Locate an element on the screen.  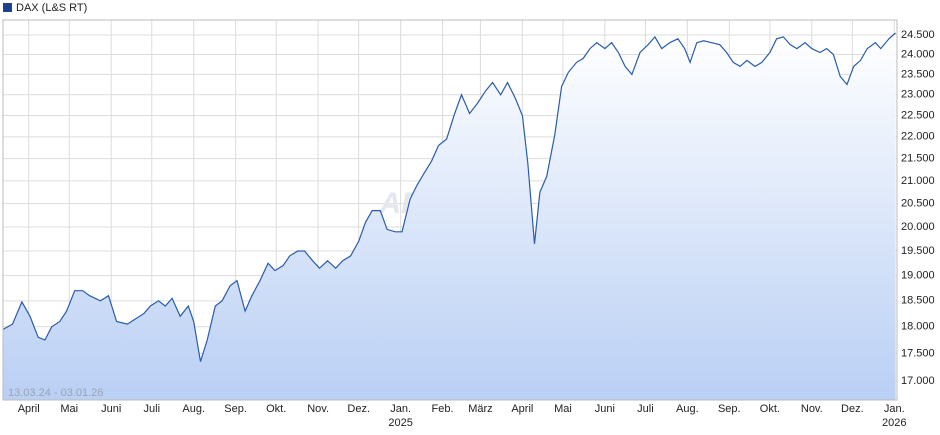
y-tick-label: 18.000 is located at coordinates (918, 327).